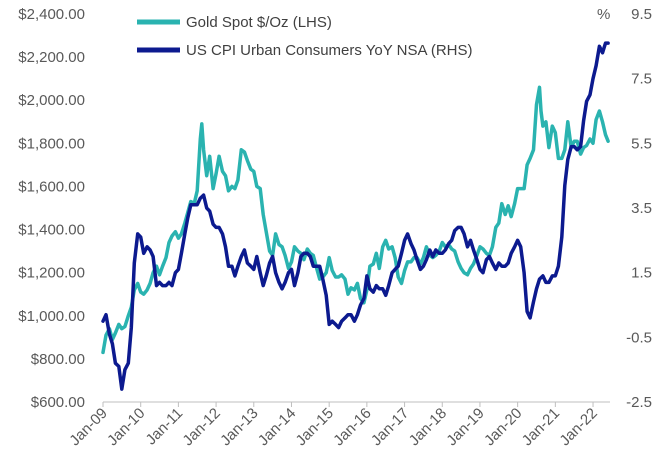  I want to click on left-tick-label: $800.00, so click(58, 359).